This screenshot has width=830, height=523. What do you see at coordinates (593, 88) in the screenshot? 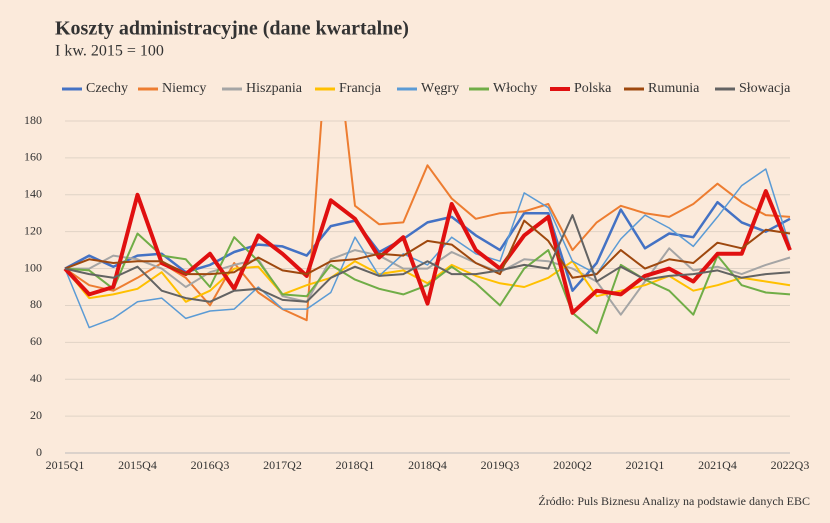
I see `legend-label: Polska` at bounding box center [593, 88].